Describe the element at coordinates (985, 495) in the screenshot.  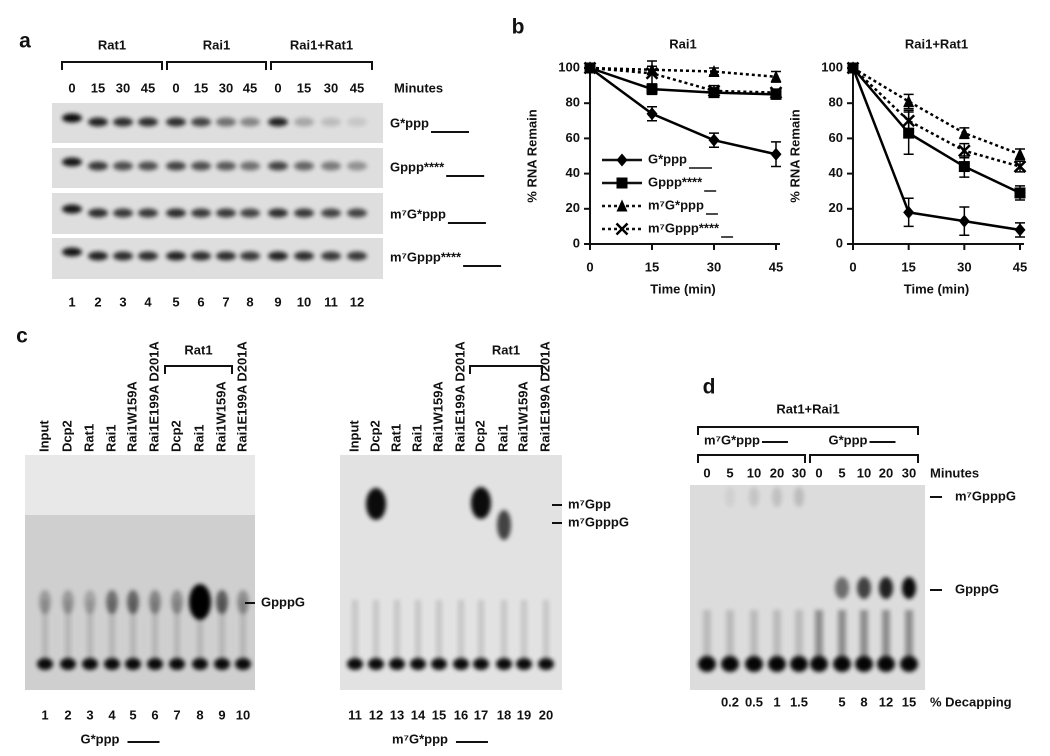
I see `band-label: m⁷GpppG` at that location.